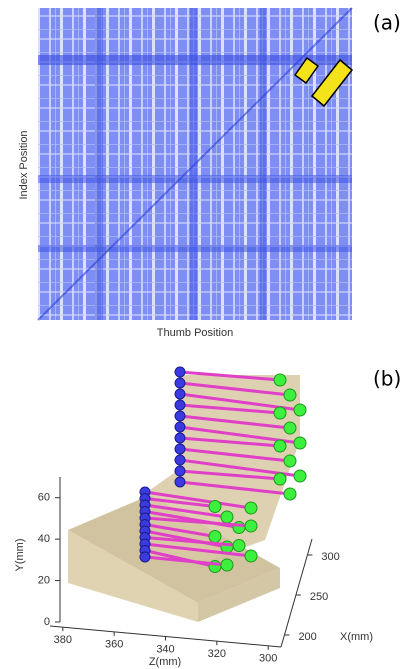  Describe the element at coordinates (24, 164) in the screenshot. I see `y-axis-label: Index Position` at that location.